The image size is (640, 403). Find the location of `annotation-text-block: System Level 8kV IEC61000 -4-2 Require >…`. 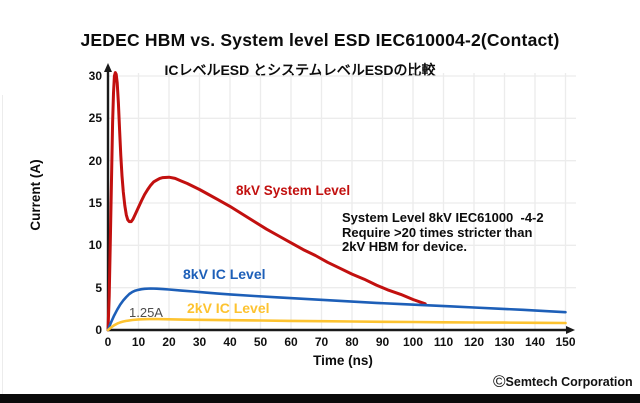

annotation-text-block: System Level 8kV IEC61000 -4-2 Require >… is located at coordinates (465, 232).